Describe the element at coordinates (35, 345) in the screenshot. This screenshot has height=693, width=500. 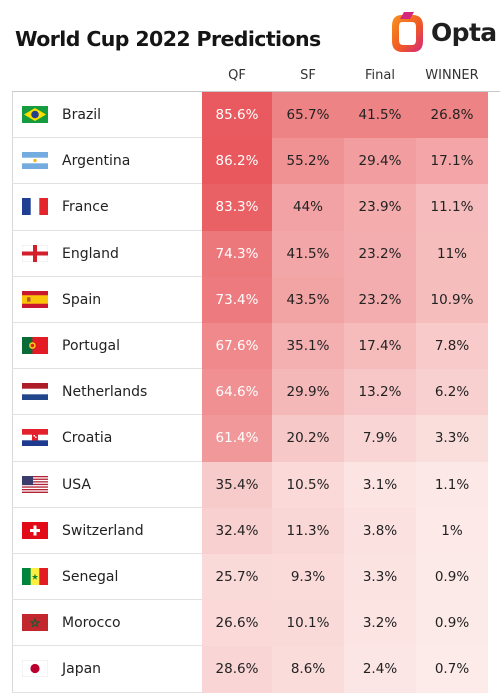
I see `portugal-flag-icon` at that location.